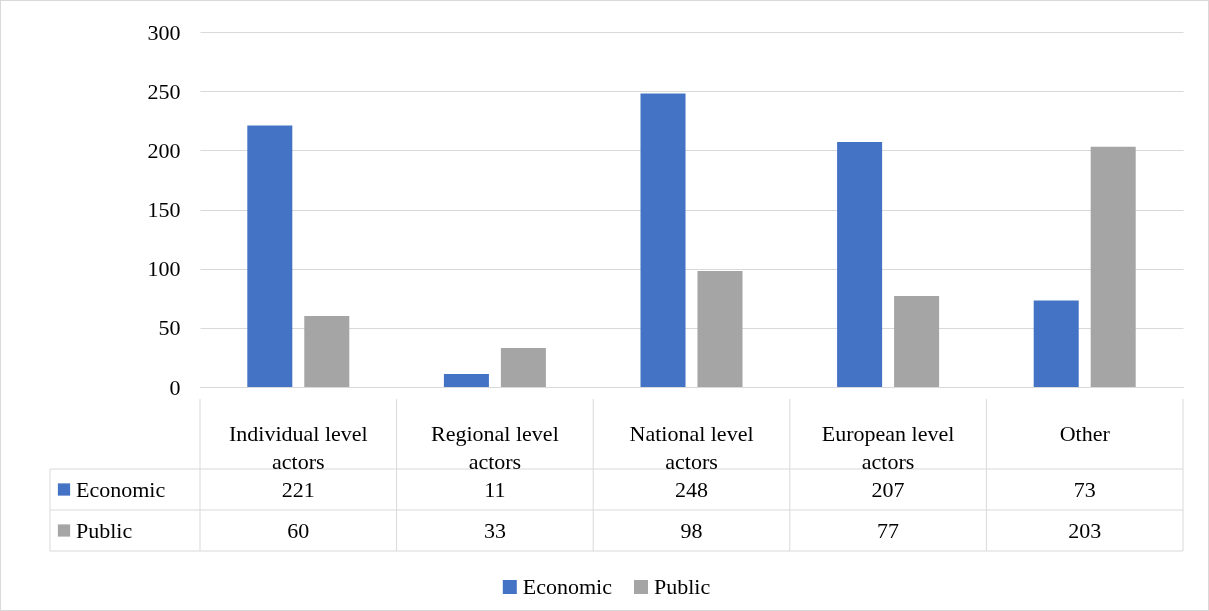 This screenshot has height=611, width=1209. I want to click on x-tick-label: Other, so click(1085, 433).